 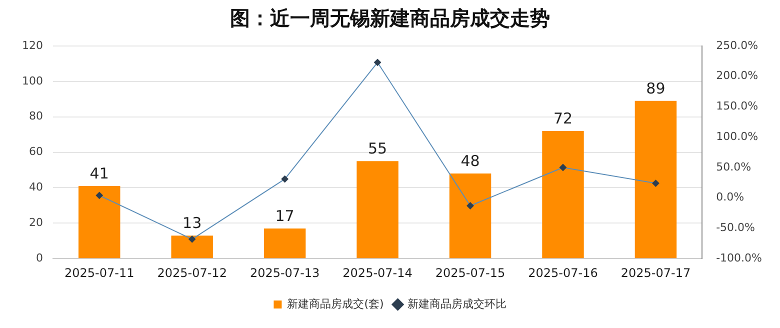 I want to click on y2-tick-label: -50.0%, so click(x=736, y=227).